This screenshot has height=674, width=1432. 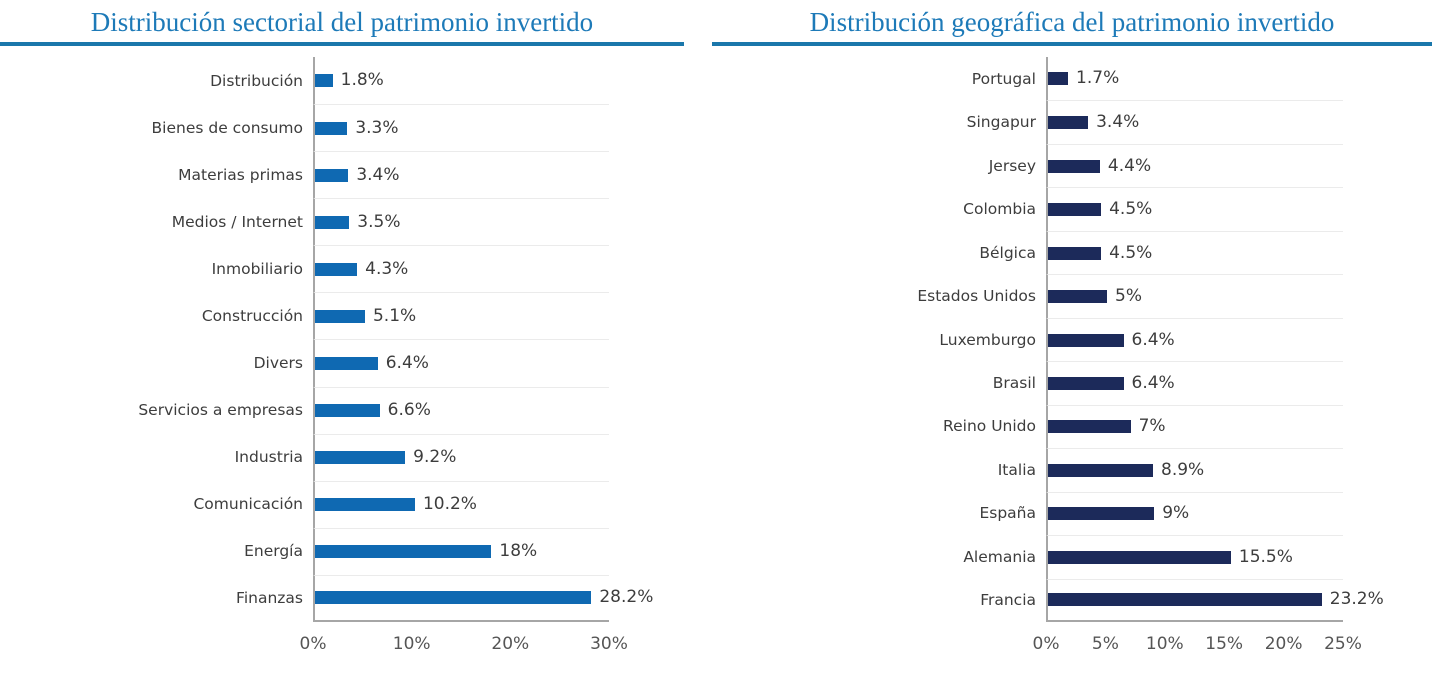 I want to click on value-label: 3.3%, so click(x=377, y=127).